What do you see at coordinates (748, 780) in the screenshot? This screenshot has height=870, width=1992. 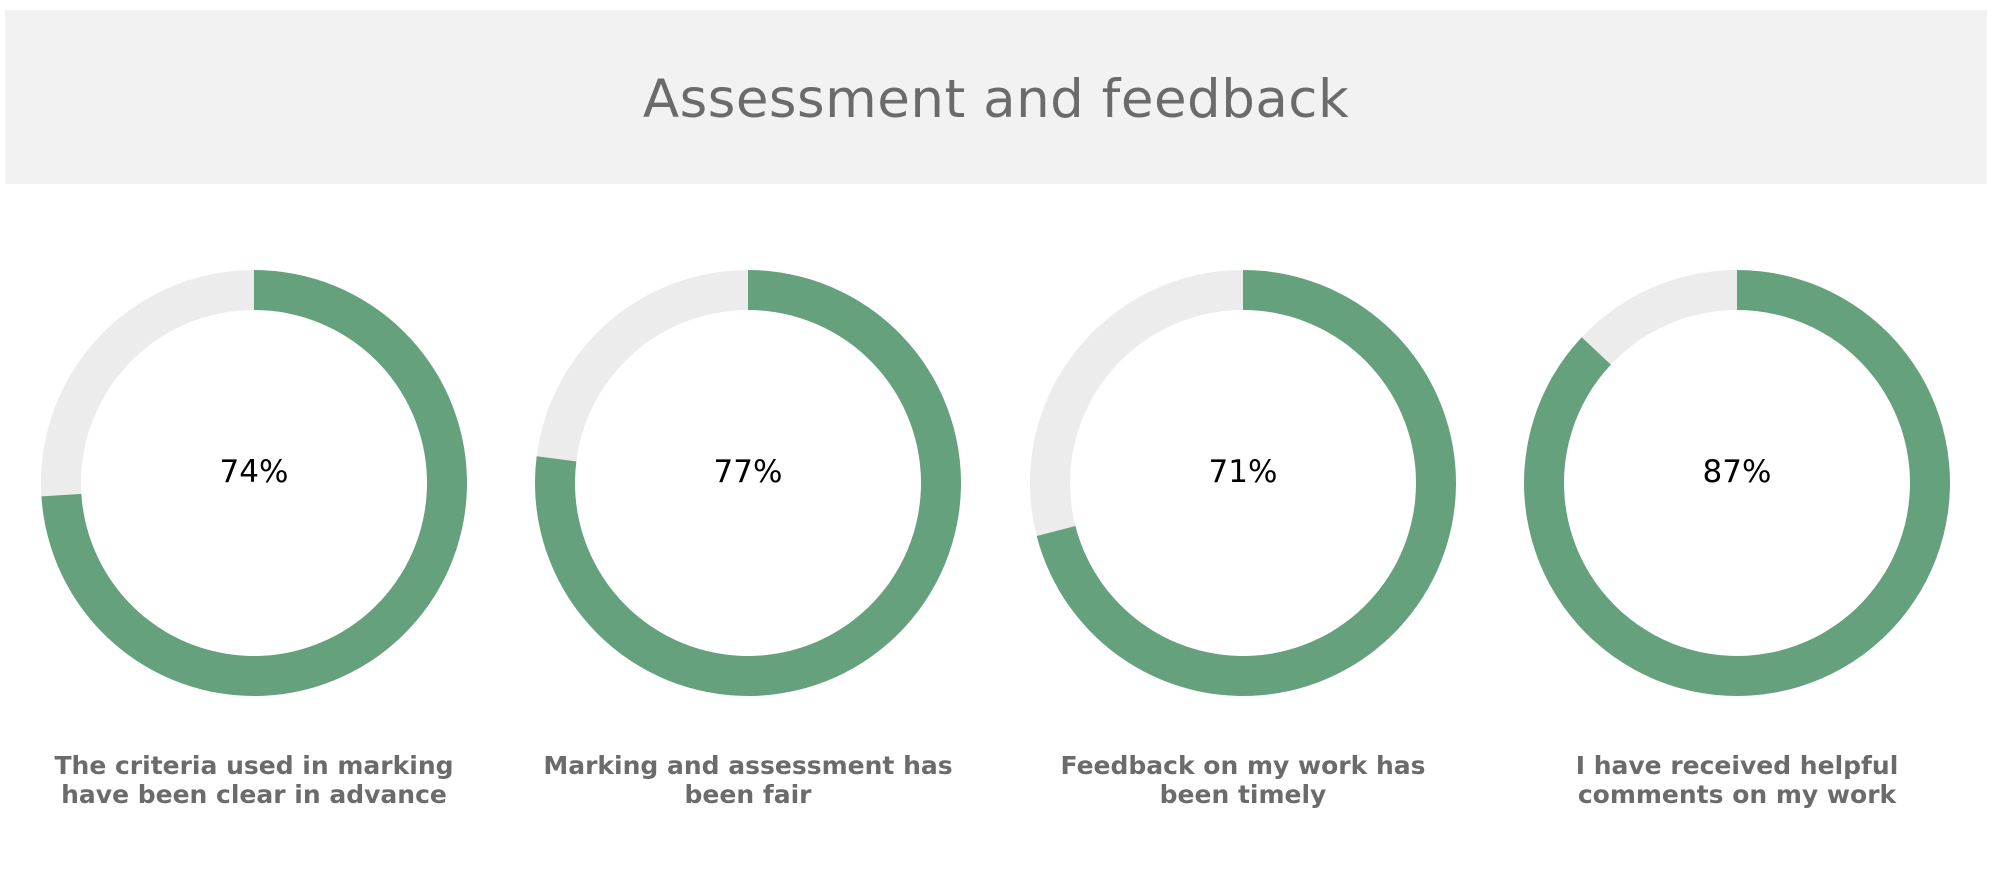 I see `donut-caption: Marking and assessment has been fair` at bounding box center [748, 780].